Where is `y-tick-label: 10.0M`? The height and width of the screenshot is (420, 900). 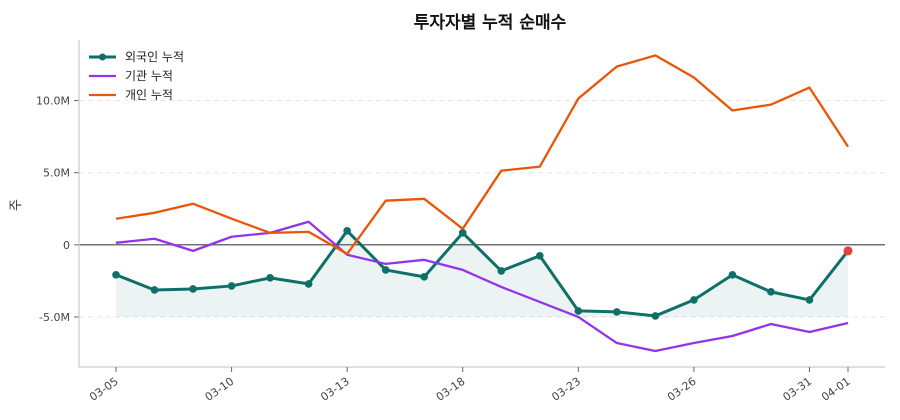
y-tick-label: 10.0M is located at coordinates (53, 101).